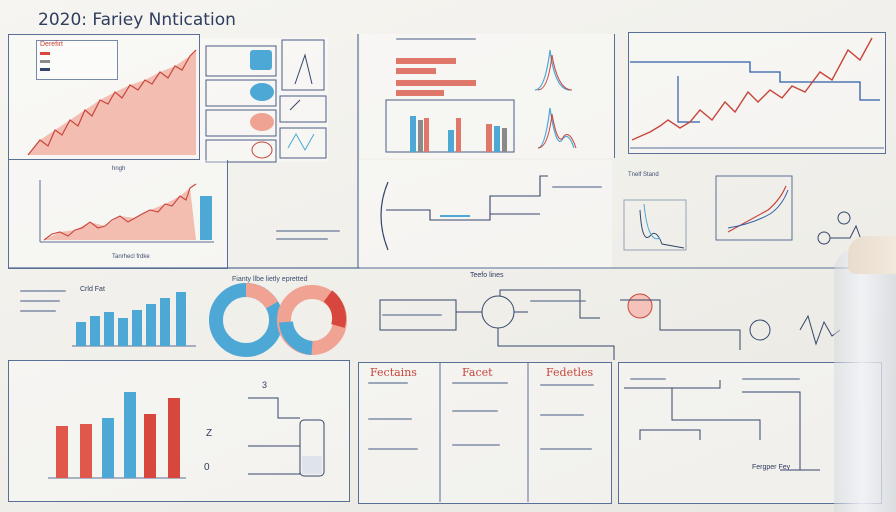 This screenshot has width=896, height=512. I want to click on table-col1-header: Fectains, so click(393, 372).